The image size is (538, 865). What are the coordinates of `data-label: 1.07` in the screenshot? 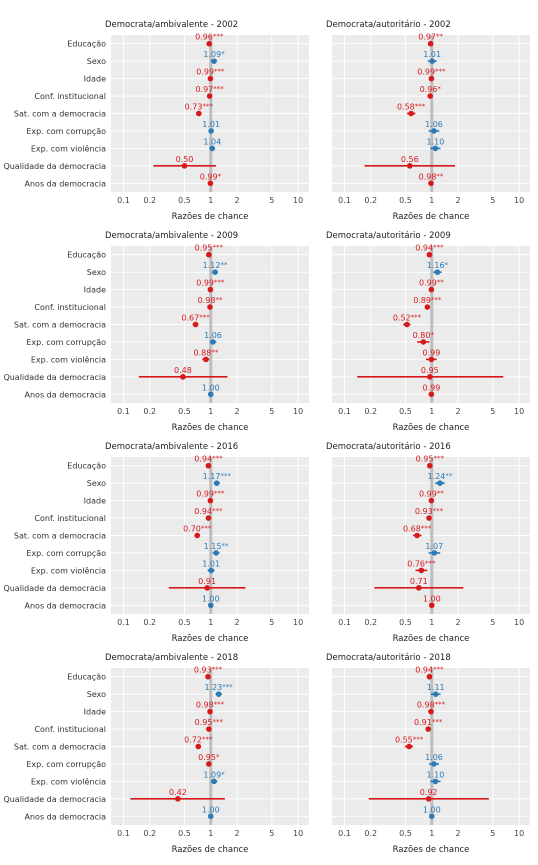 It's located at (434, 546).